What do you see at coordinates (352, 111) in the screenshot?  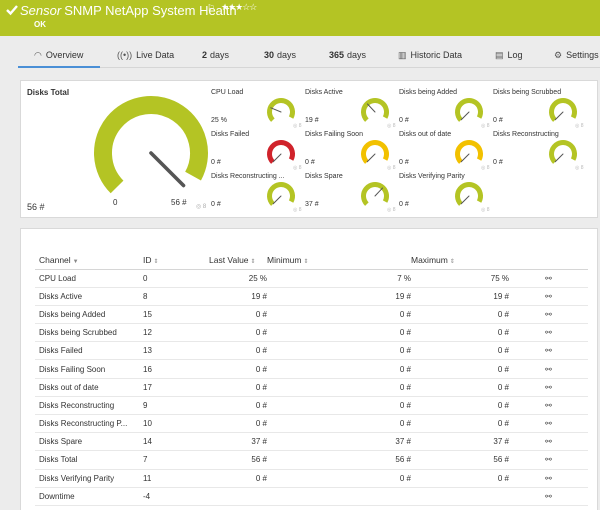 I see `channel-gauge: Disks Active 19 # ◎ 8` at bounding box center [352, 111].